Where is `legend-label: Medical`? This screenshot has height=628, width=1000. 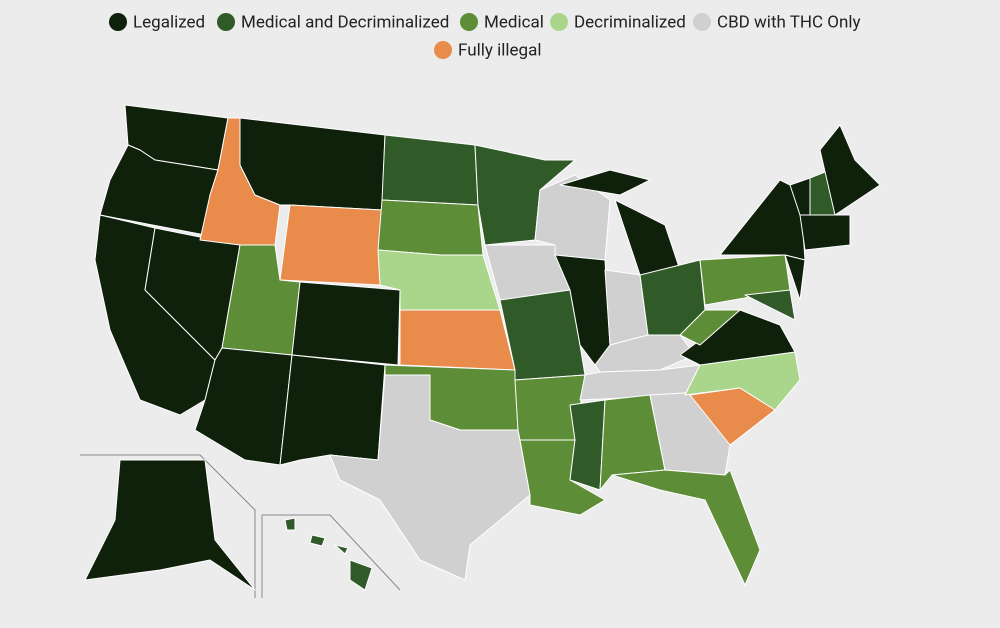
legend-label: Medical is located at coordinates (514, 22).